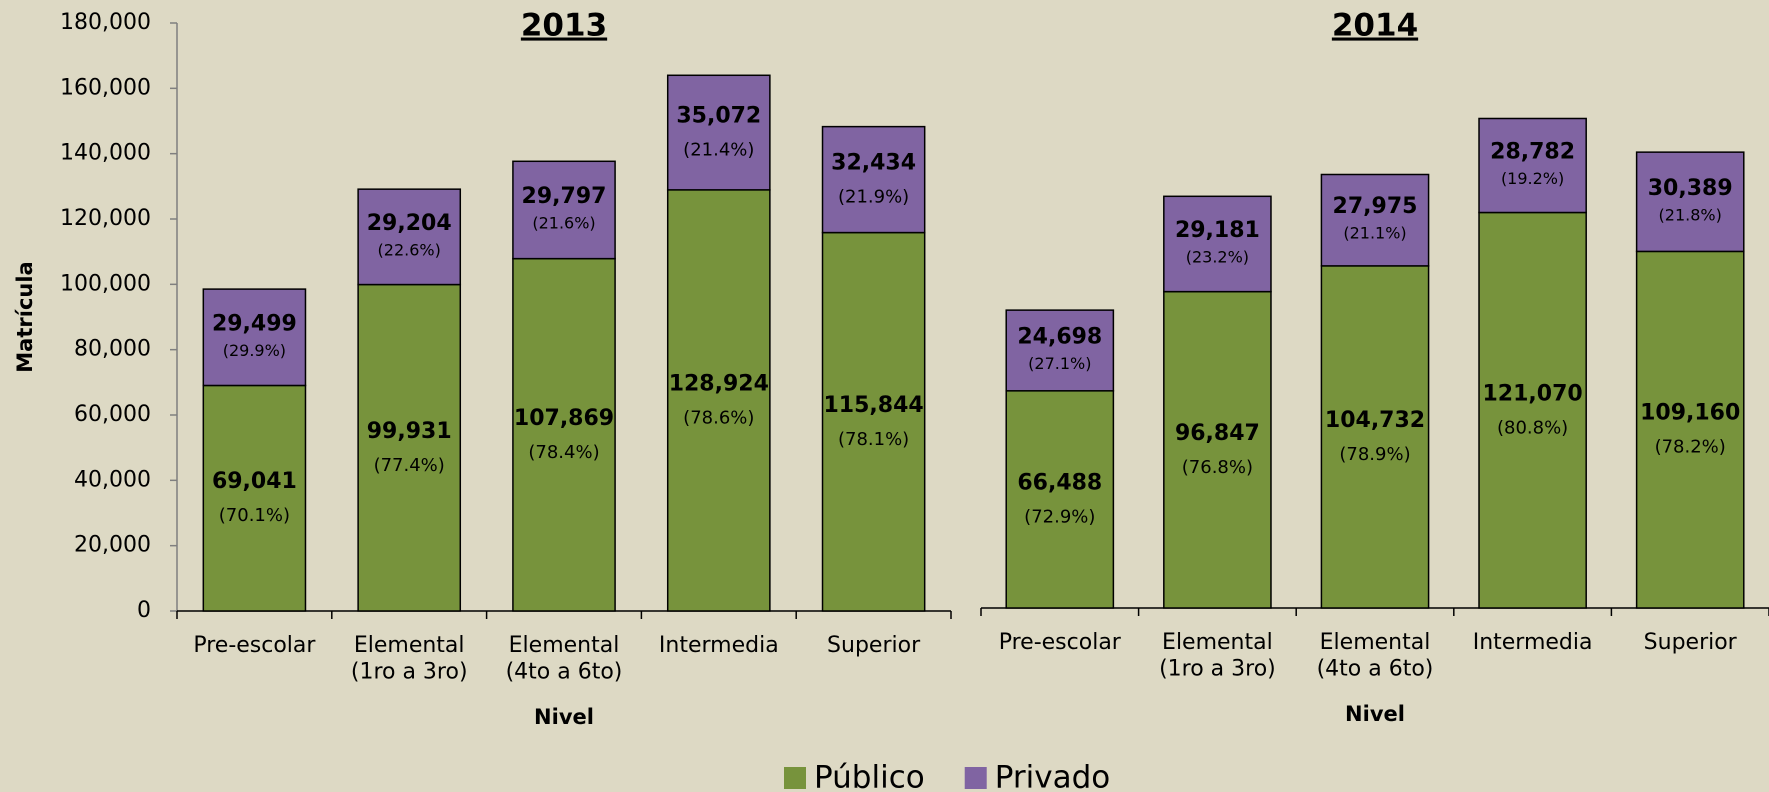 The width and height of the screenshot is (1769, 792). Describe the element at coordinates (112, 349) in the screenshot. I see `y-tick-label: 80,000` at that location.